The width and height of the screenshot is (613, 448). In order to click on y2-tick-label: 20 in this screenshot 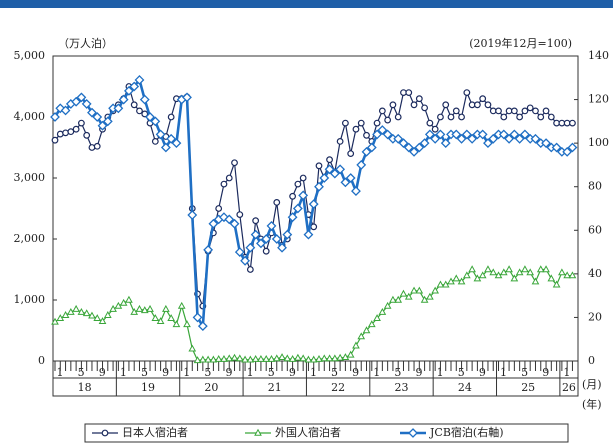, I will do `click(595, 316)`.